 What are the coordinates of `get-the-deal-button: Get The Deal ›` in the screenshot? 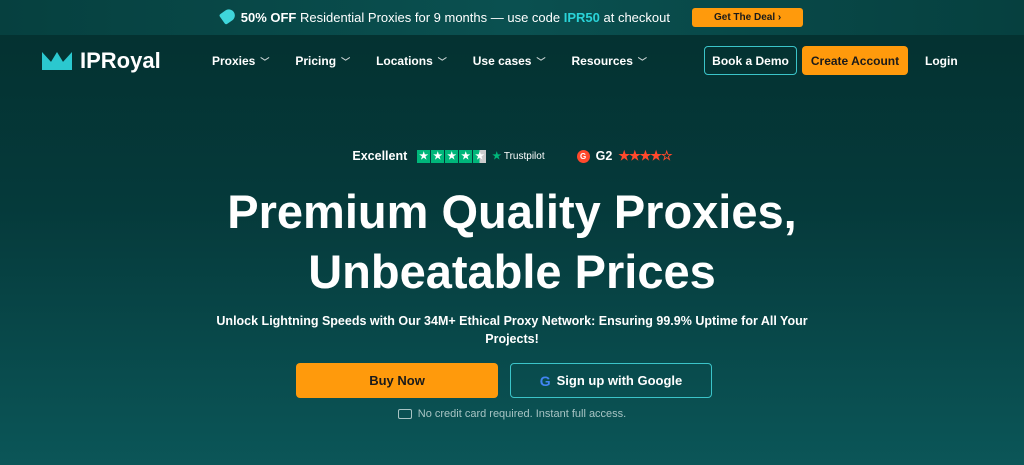 It's located at (747, 17).